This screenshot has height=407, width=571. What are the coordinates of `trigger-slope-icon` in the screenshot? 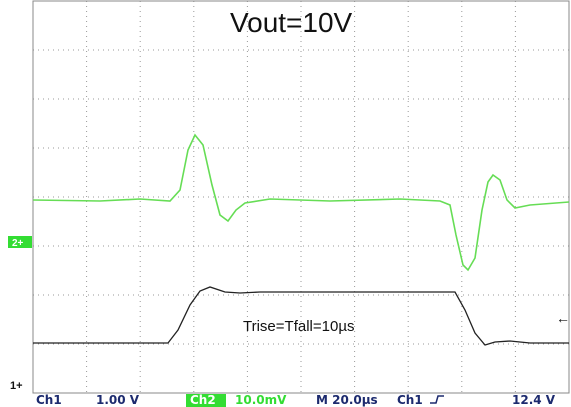 It's located at (437, 399).